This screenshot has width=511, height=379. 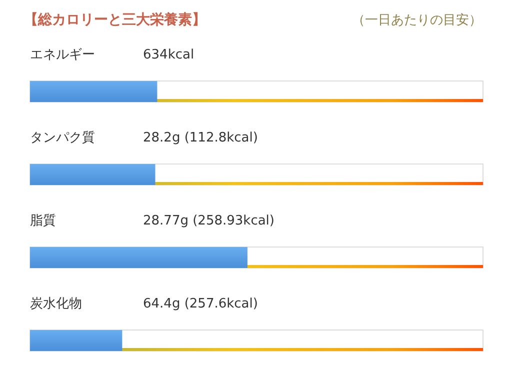 What do you see at coordinates (62, 138) in the screenshot?
I see `y-tick-label: タンパク質` at bounding box center [62, 138].